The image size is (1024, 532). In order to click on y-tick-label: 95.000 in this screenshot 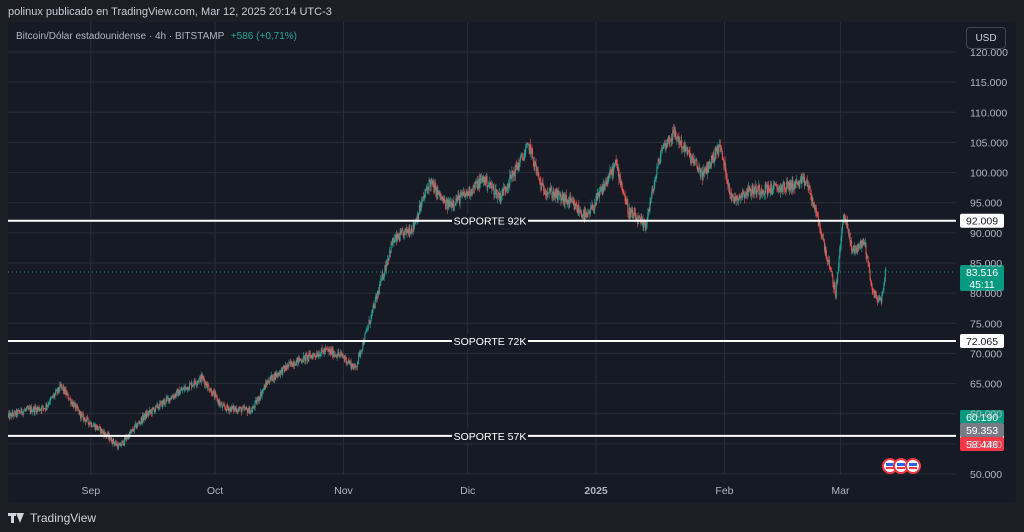, I will do `click(986, 204)`.